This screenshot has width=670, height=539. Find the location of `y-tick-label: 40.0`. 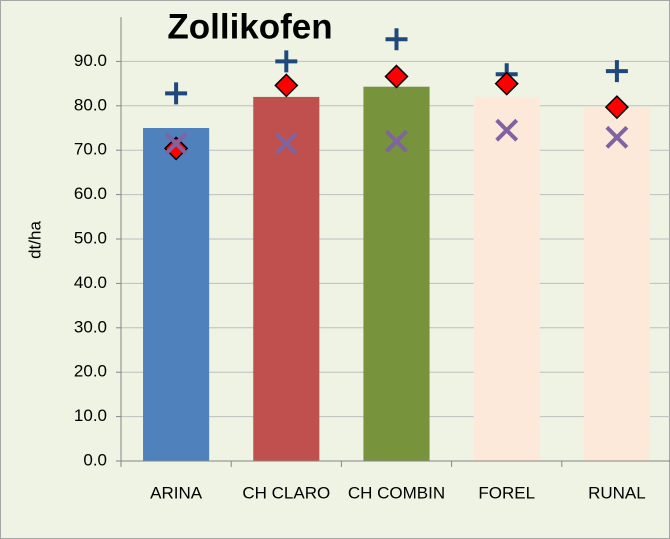

y-tick-label: 40.0 is located at coordinates (90, 282).